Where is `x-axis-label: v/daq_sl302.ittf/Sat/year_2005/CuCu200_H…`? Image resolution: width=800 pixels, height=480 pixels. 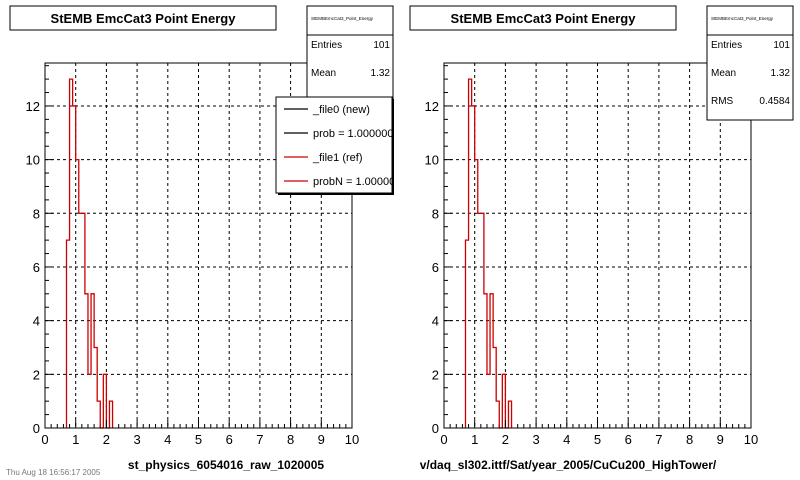 x-axis-label: v/daq_sl302.ittf/Sat/year_2005/CuCu200_H… is located at coordinates (568, 465).